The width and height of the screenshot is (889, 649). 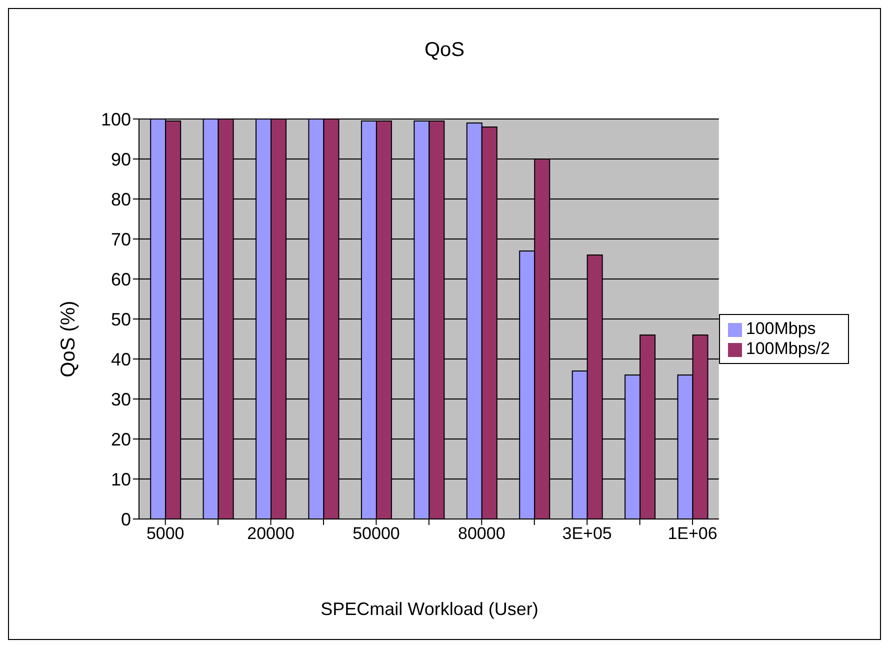 I want to click on y-tick-label: 20, so click(x=120, y=439).